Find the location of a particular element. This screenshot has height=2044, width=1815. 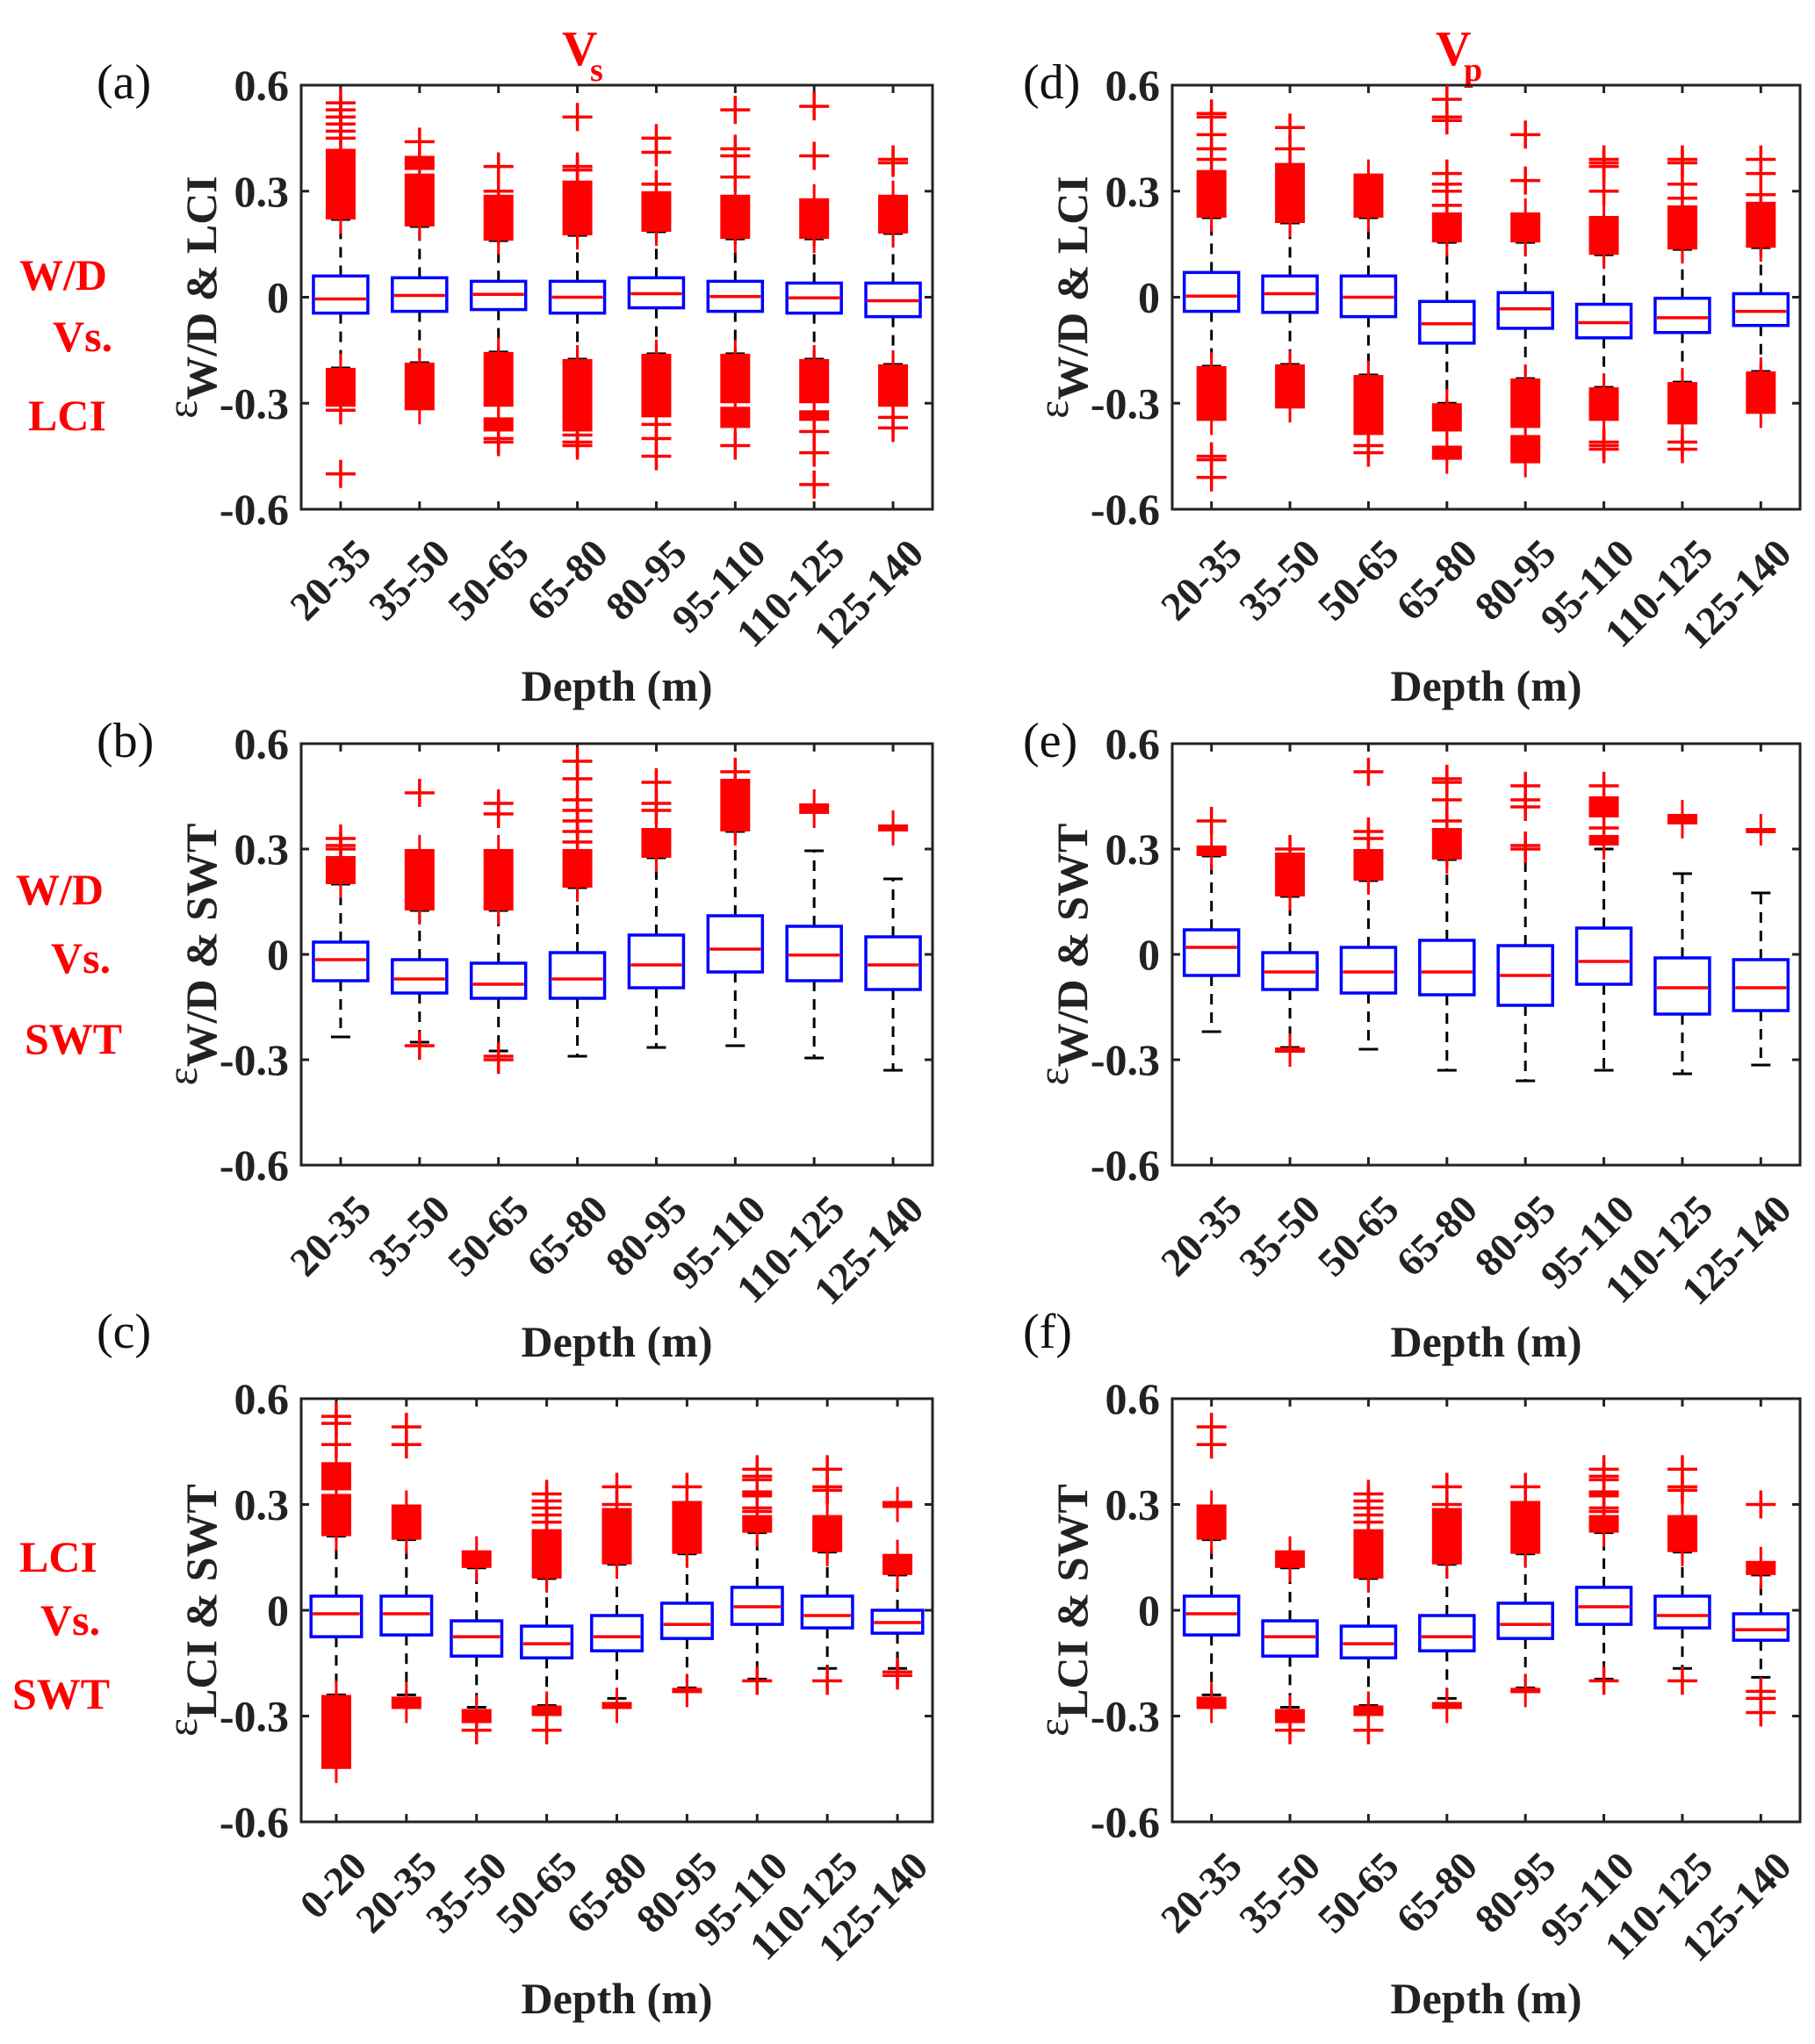

panel-label: (c) is located at coordinates (124, 1332).